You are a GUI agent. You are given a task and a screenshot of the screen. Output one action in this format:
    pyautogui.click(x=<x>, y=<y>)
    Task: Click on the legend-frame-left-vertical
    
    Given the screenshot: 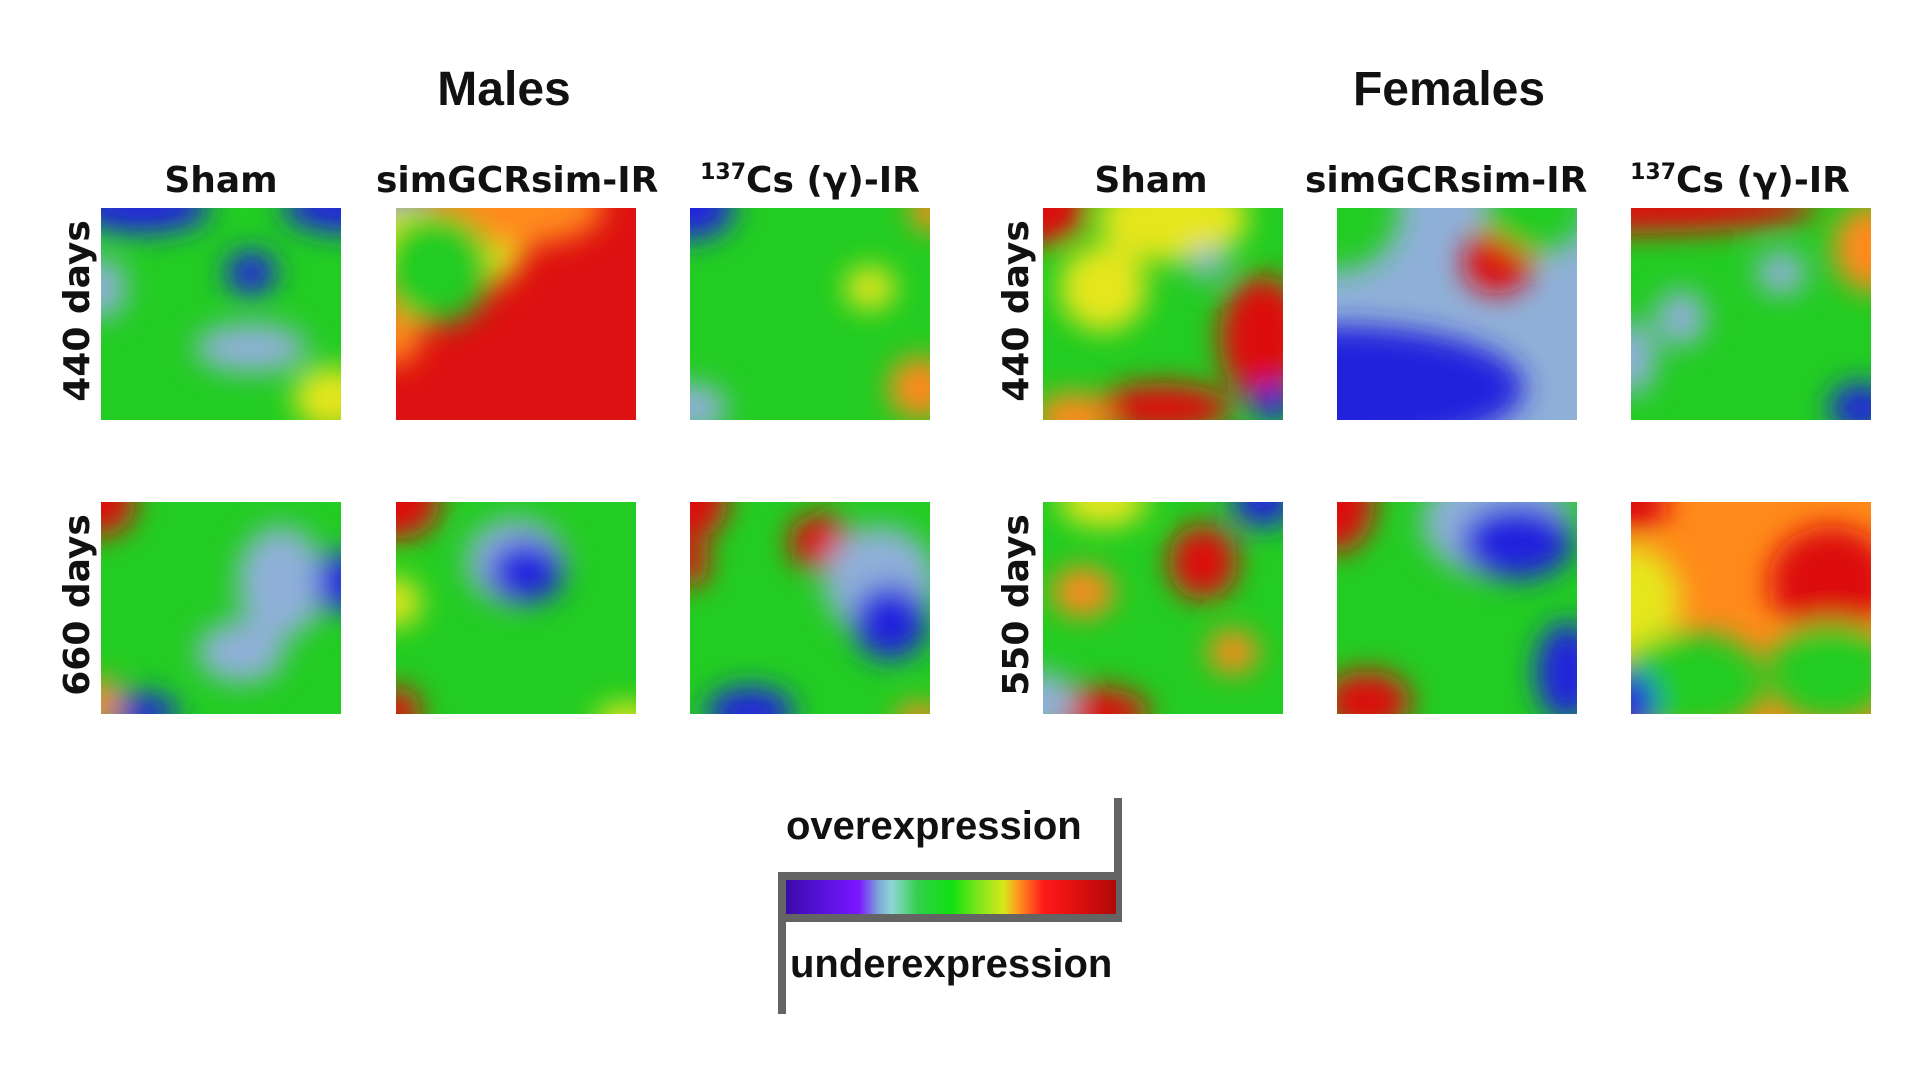 What is the action you would take?
    pyautogui.click(x=782, y=943)
    